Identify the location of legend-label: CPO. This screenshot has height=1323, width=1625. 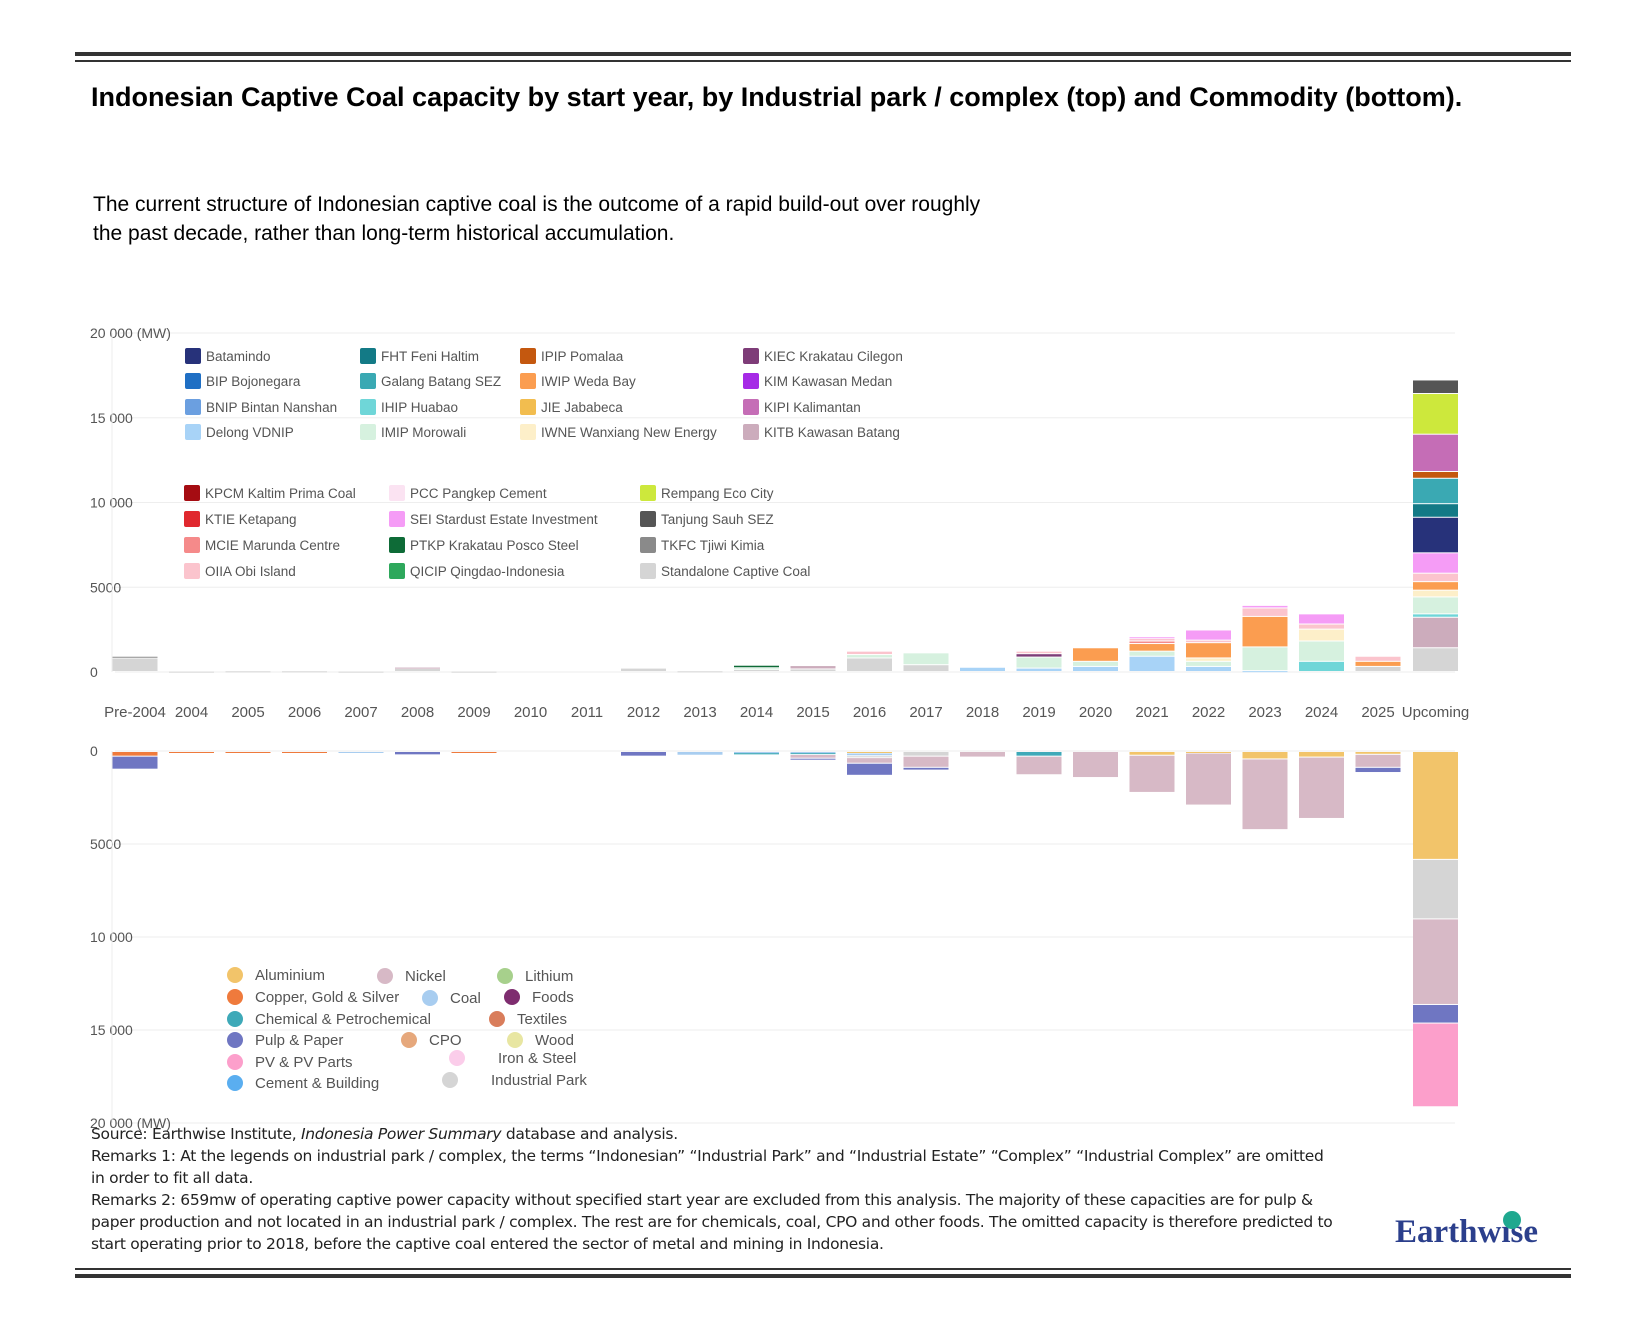
(445, 1040).